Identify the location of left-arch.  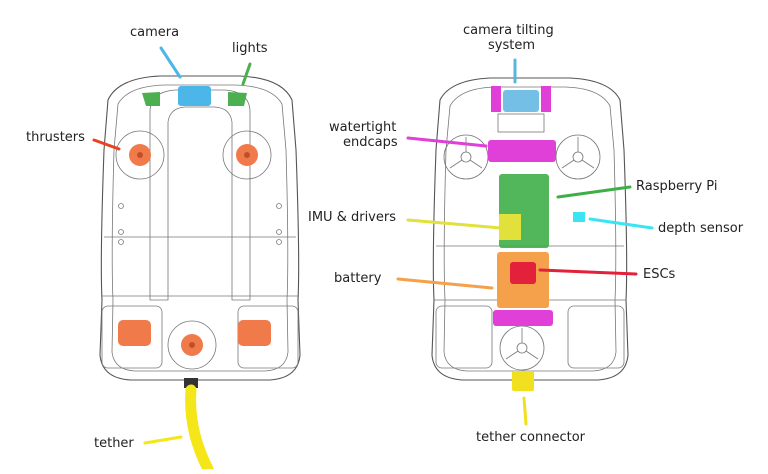
(200, 195).